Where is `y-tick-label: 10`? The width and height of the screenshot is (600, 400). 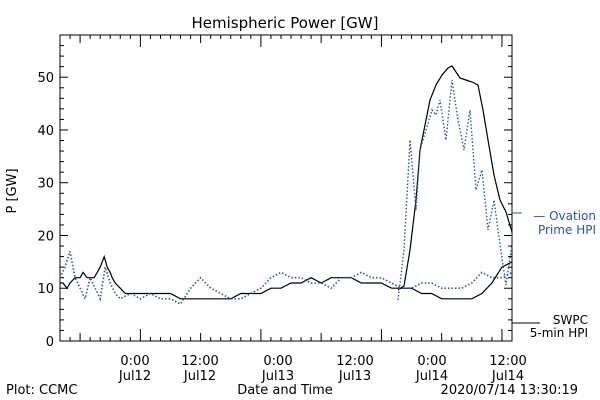
y-tick-label: 10 is located at coordinates (45, 289).